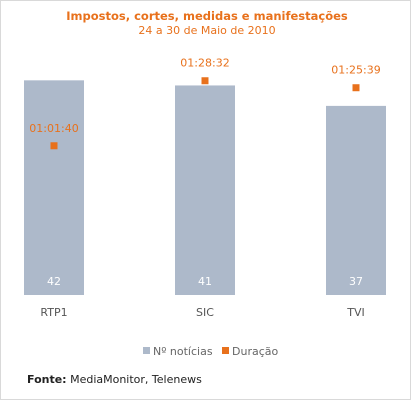 This screenshot has height=400, width=411. Describe the element at coordinates (54, 281) in the screenshot. I see `bar-value-label: 42` at that location.